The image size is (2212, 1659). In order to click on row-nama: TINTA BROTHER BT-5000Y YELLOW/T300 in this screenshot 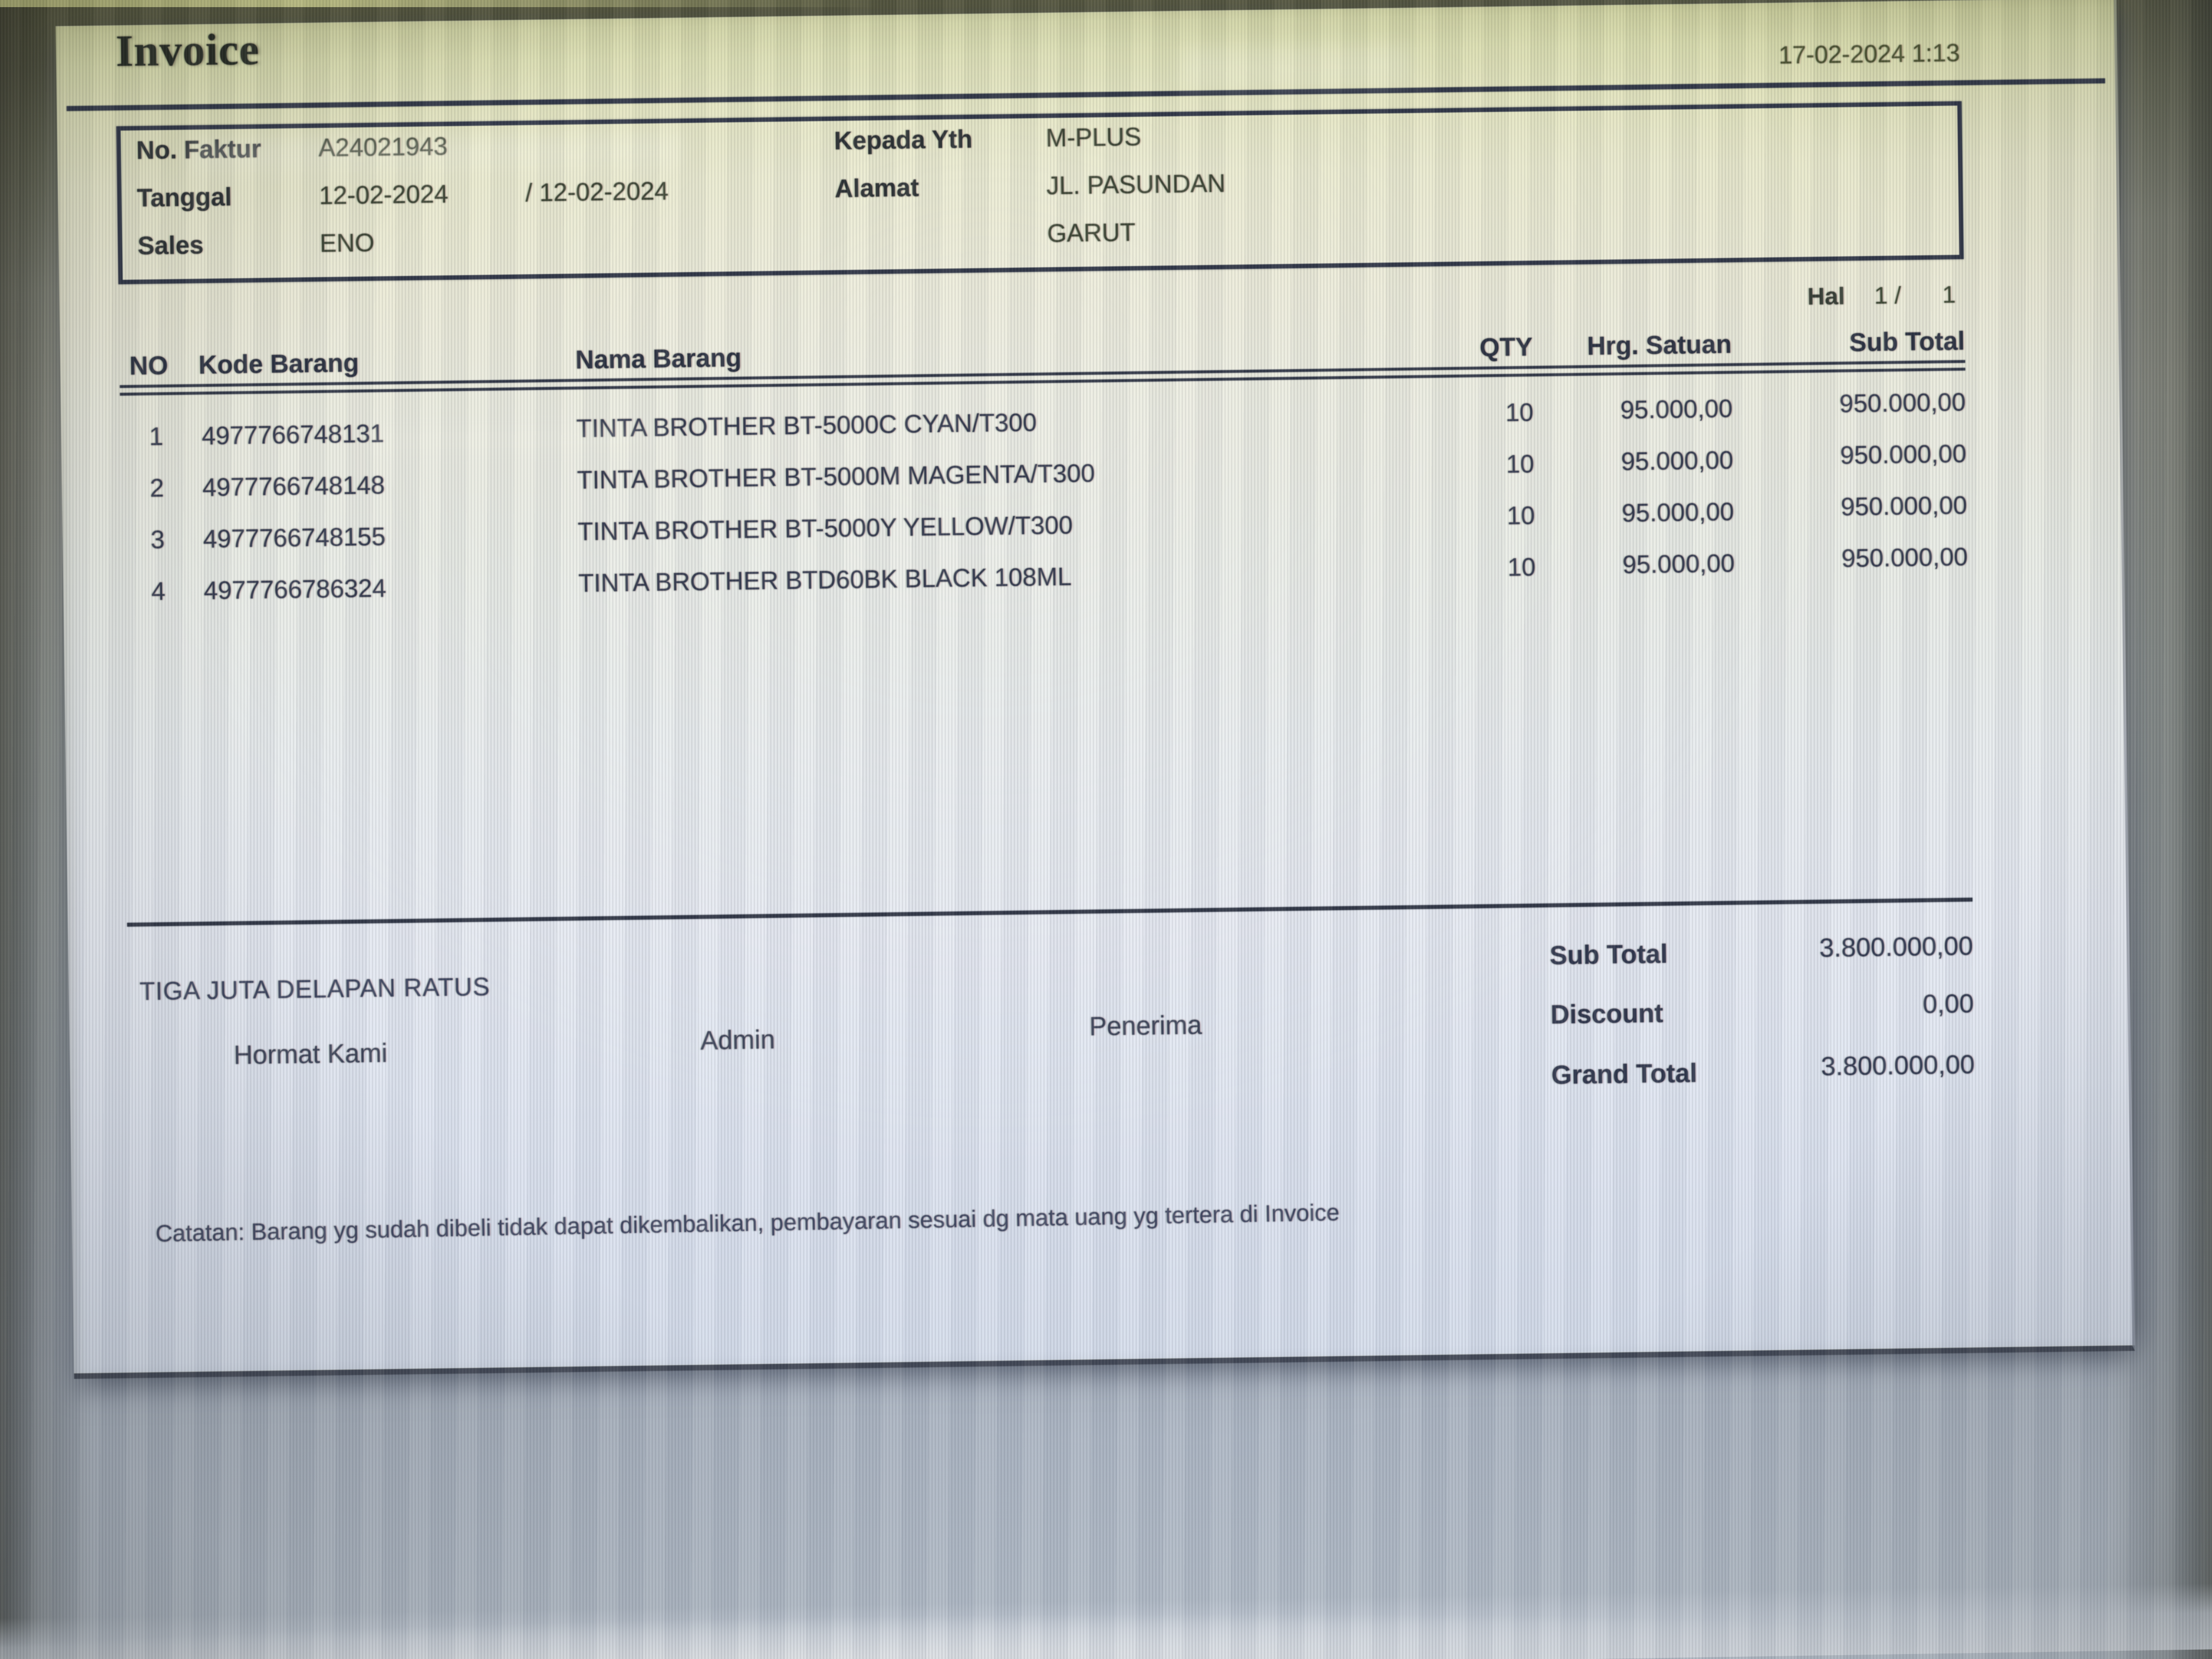, I will do `click(825, 528)`.